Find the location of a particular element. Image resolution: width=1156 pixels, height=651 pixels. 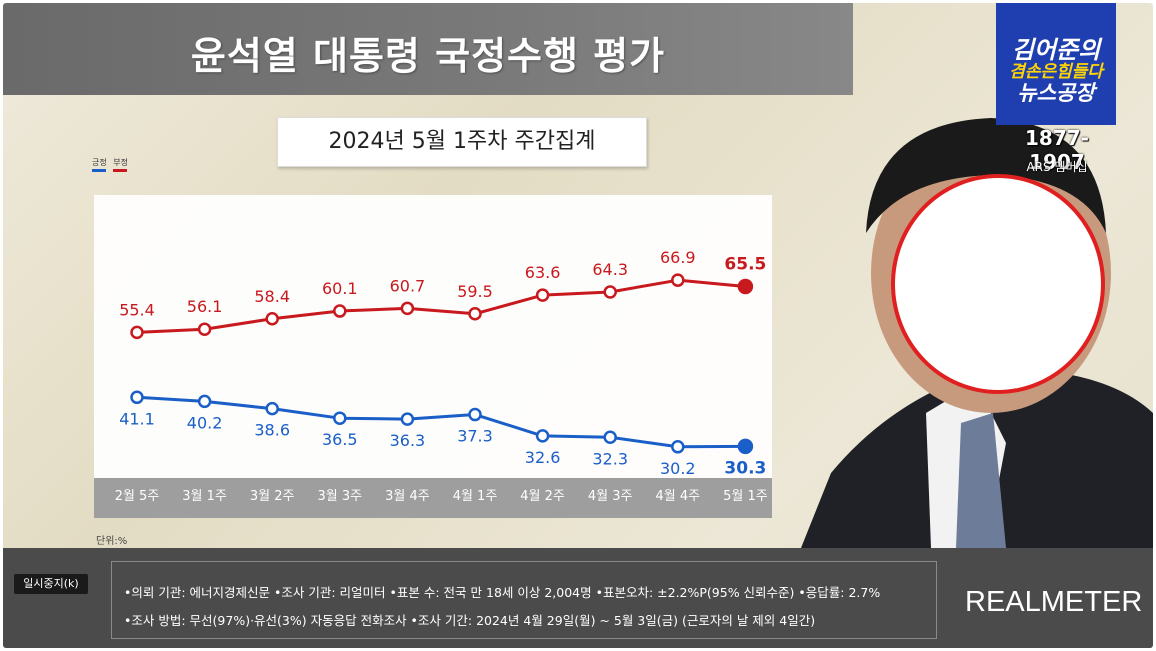

logo-line1: 김어준의 is located at coordinates (1056, 50).